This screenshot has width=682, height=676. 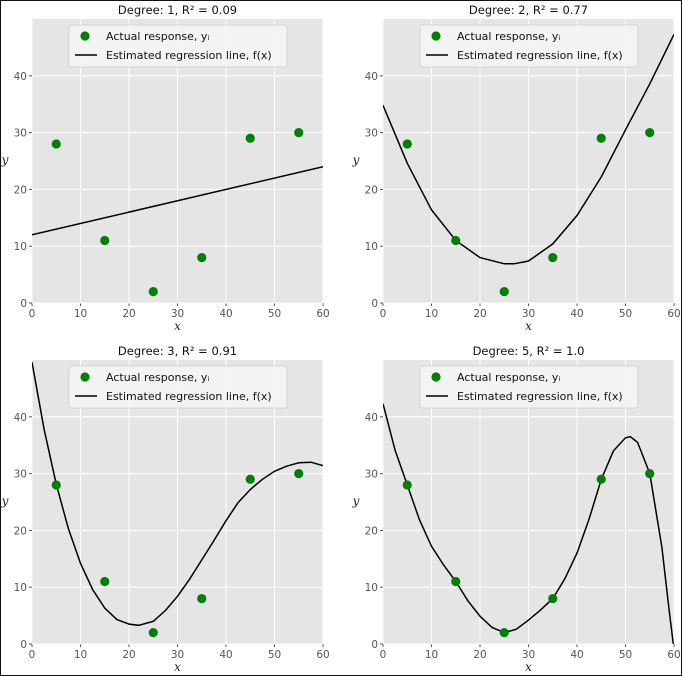 I want to click on subplot-title: Degree: 2, R² = 0.77, so click(x=528, y=10).